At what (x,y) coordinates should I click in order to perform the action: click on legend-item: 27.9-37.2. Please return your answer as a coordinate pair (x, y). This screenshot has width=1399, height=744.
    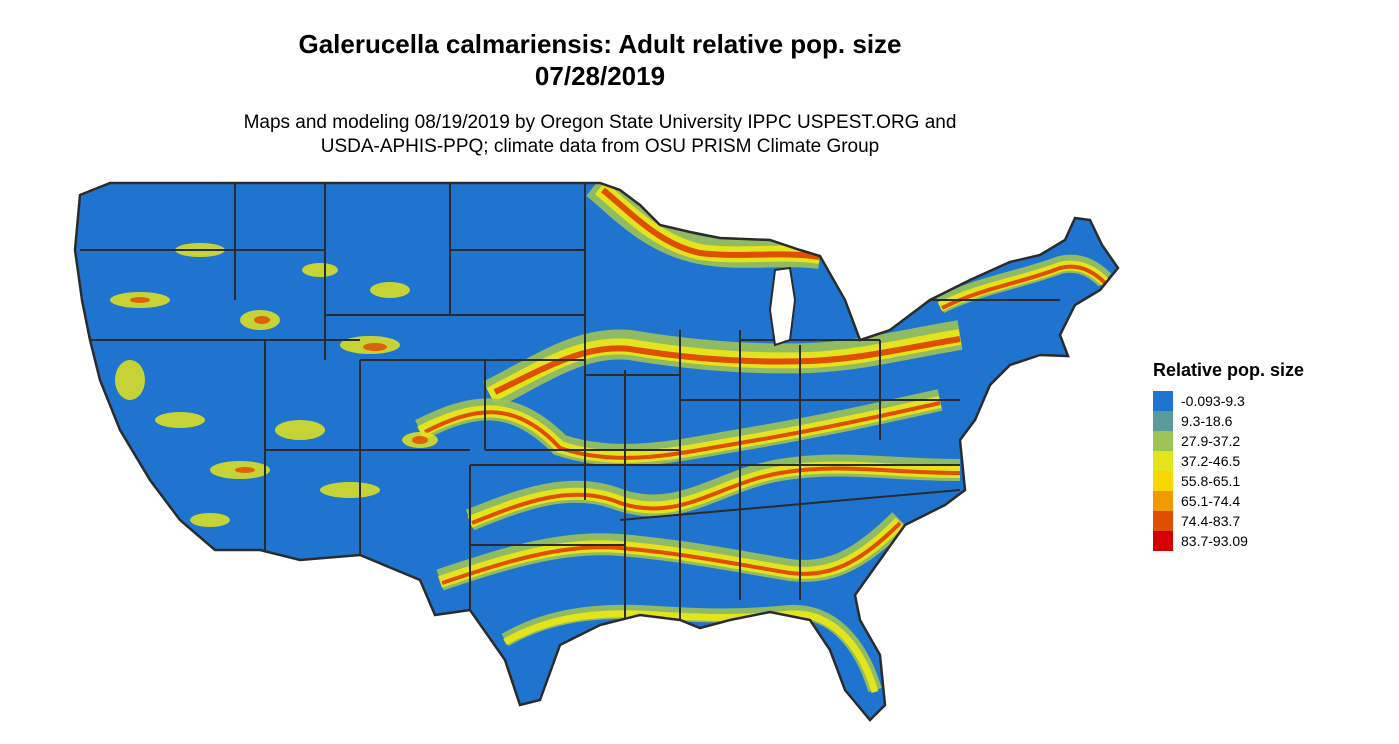
    Looking at the image, I should click on (1263, 441).